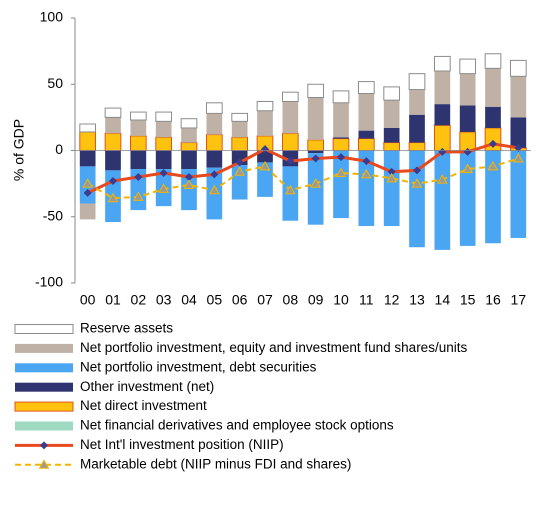  I want to click on x-tick-label: 02, so click(139, 300).